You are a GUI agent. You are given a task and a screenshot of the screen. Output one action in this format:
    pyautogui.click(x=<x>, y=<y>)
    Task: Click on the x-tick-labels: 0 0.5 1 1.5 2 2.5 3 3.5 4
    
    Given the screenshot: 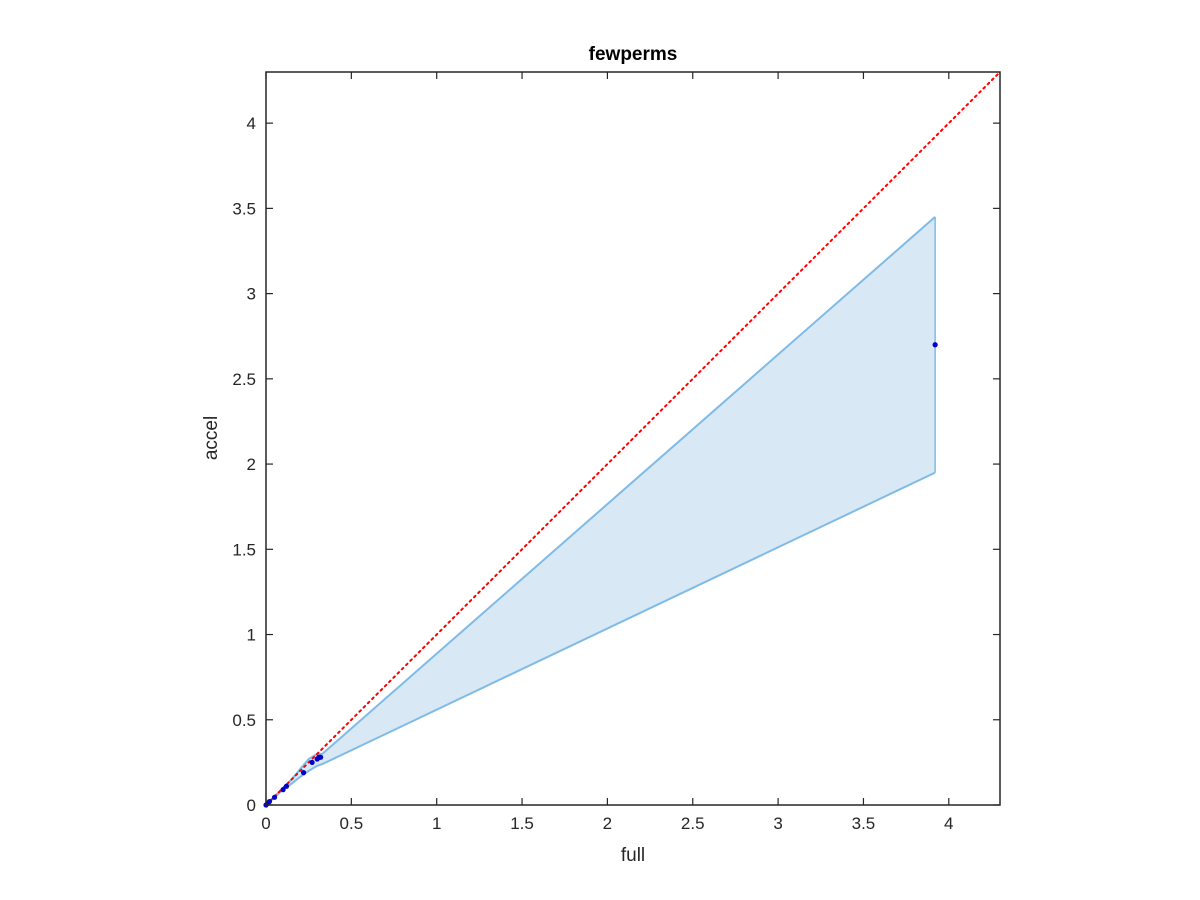 What is the action you would take?
    pyautogui.click(x=607, y=823)
    